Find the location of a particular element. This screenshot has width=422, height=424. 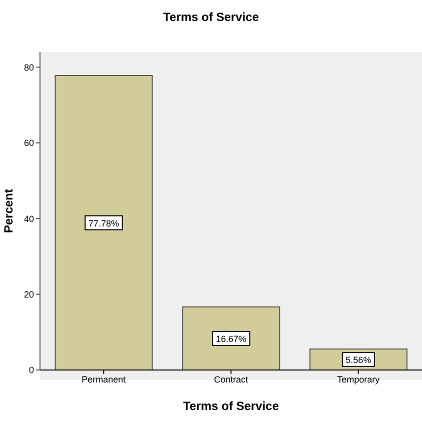

x-tick-label: Contract is located at coordinates (231, 379).